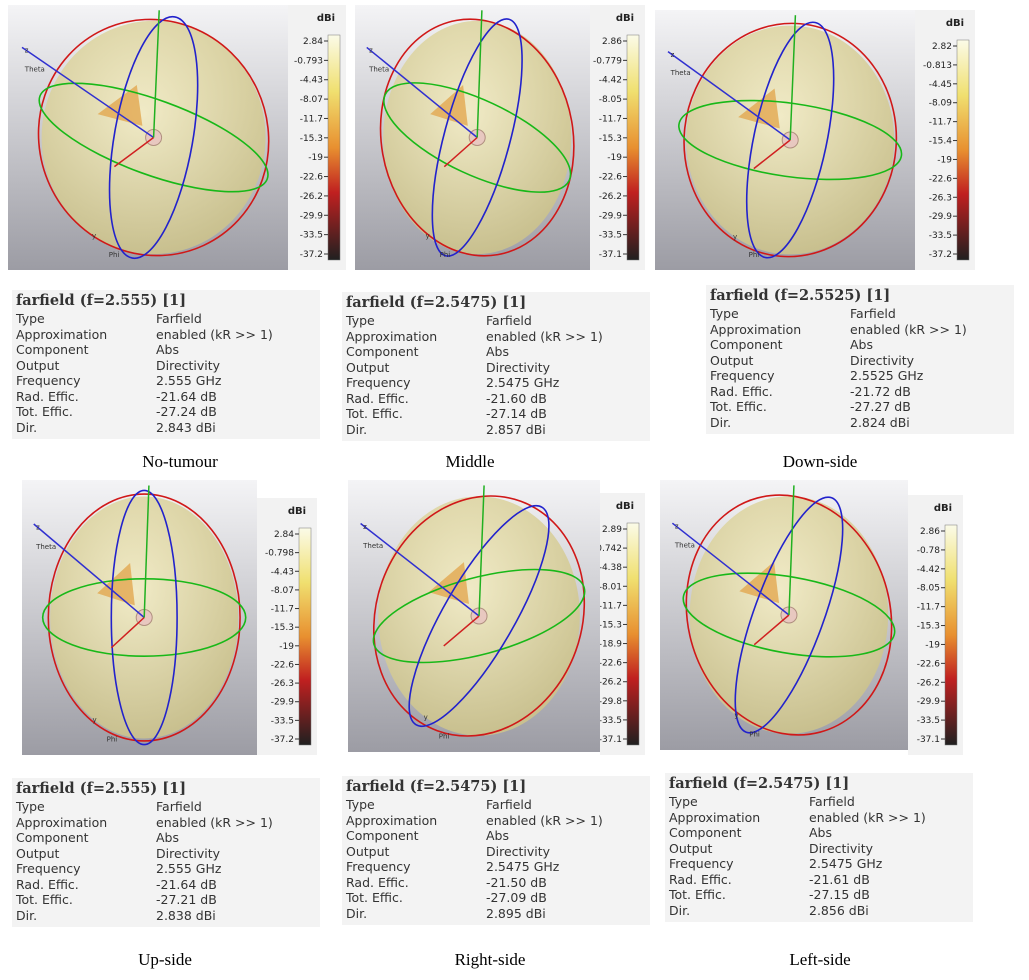 Image resolution: width=1029 pixels, height=980 pixels. Describe the element at coordinates (611, 568) in the screenshot. I see `colorbar-tick-label: -4.38` at that location.